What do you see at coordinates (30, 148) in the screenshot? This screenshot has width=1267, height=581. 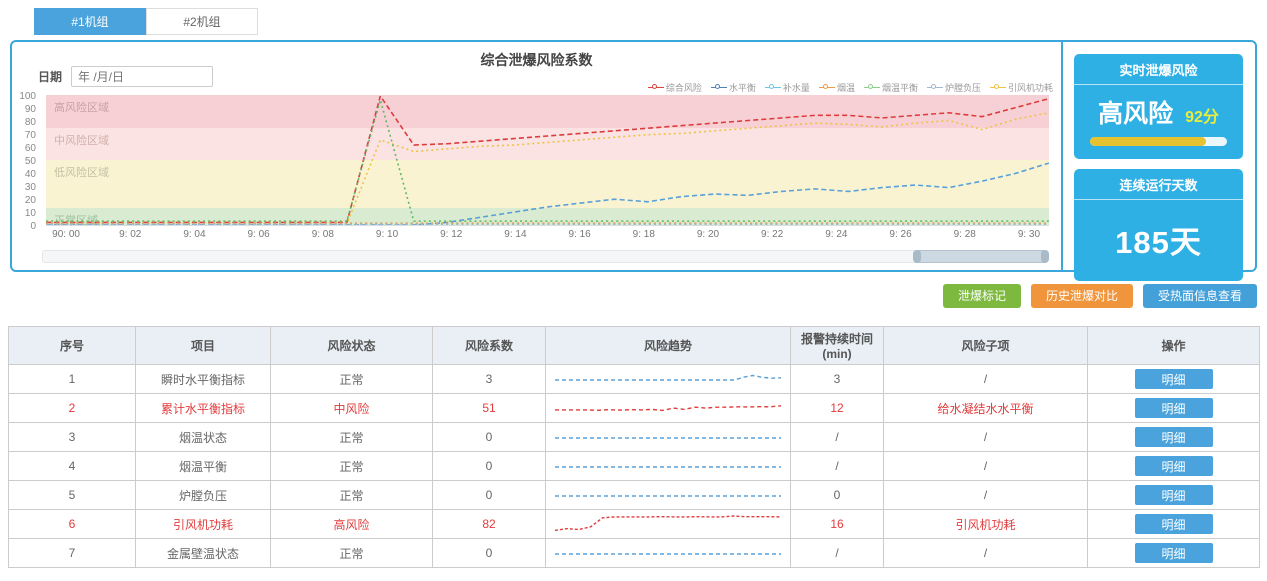 I see `y-tick-label: 60` at bounding box center [30, 148].